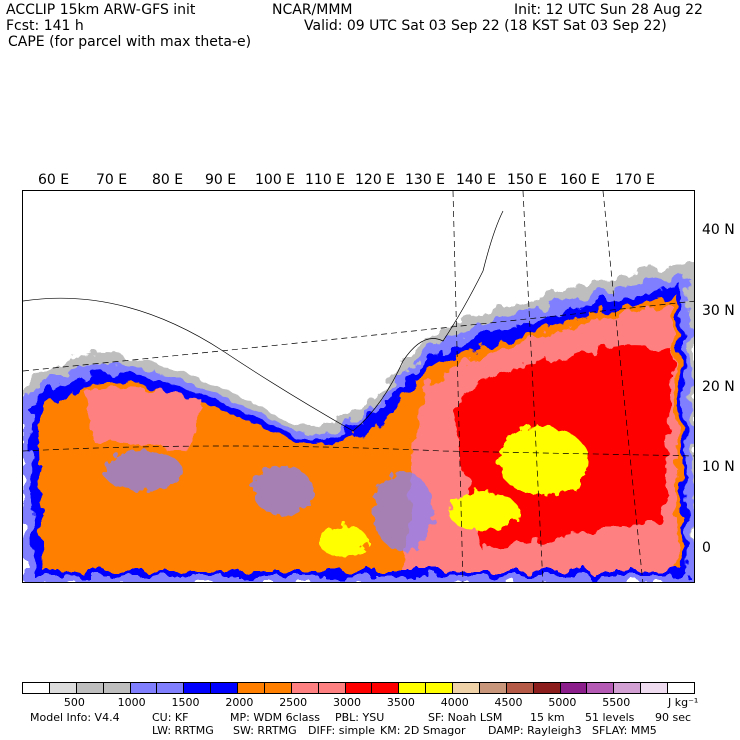 Image resolution: width=740 pixels, height=740 pixels. I want to click on longitude-label: 60 E, so click(54, 180).